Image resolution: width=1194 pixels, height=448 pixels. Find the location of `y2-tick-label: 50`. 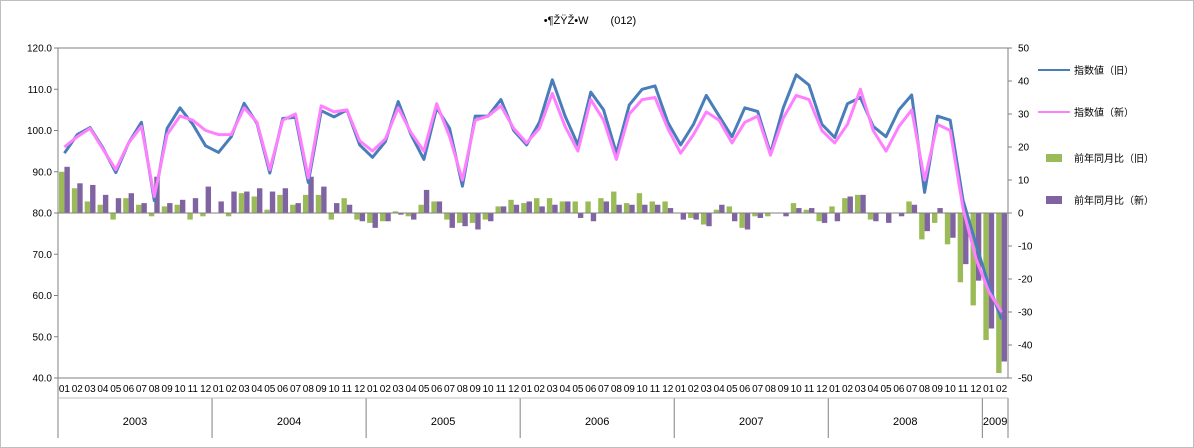

y2-tick-label: 50 is located at coordinates (1024, 49).